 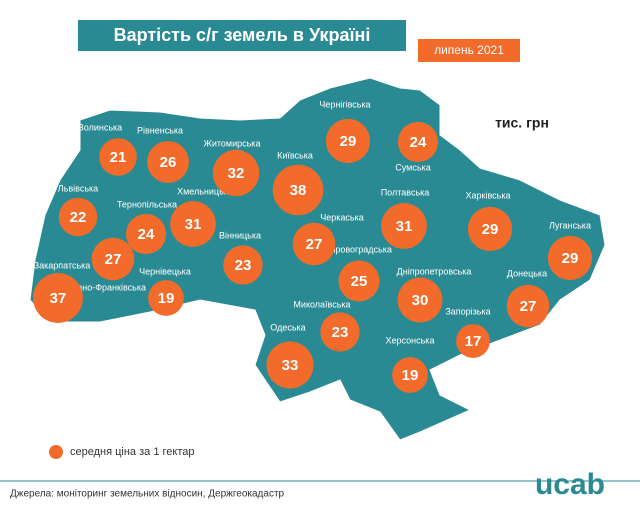 What do you see at coordinates (232, 143) in the screenshot?
I see `region-label: Житомирська` at bounding box center [232, 143].